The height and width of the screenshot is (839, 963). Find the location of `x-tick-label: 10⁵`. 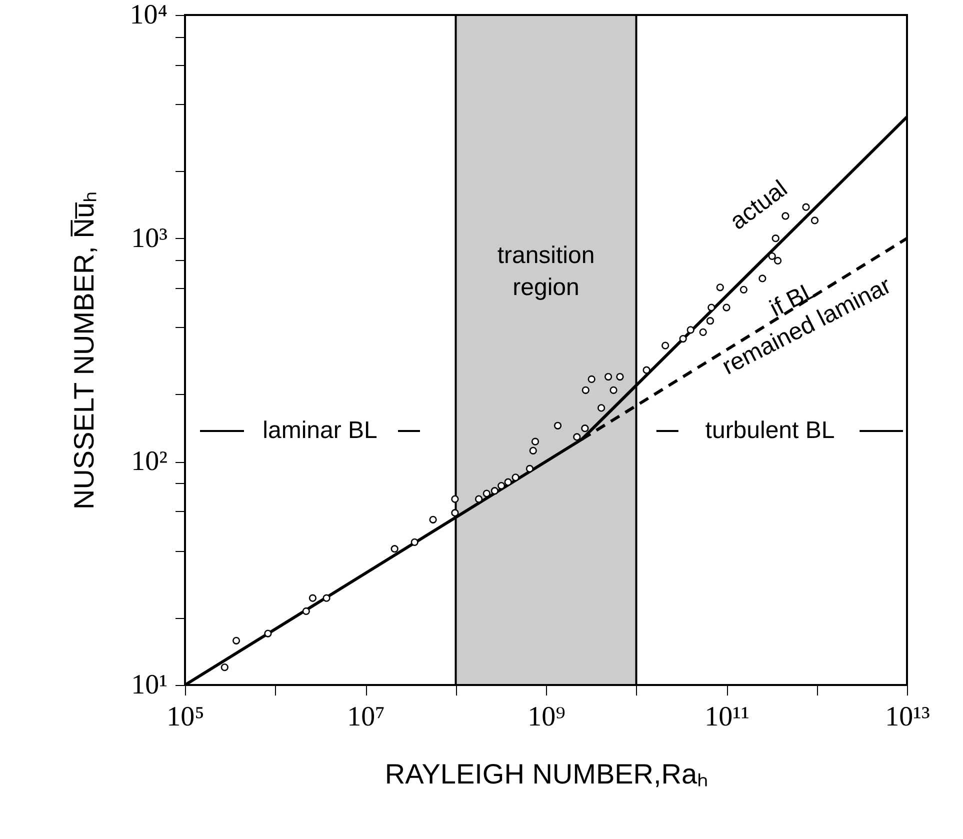

x-tick-label: 10⁵ is located at coordinates (185, 717).